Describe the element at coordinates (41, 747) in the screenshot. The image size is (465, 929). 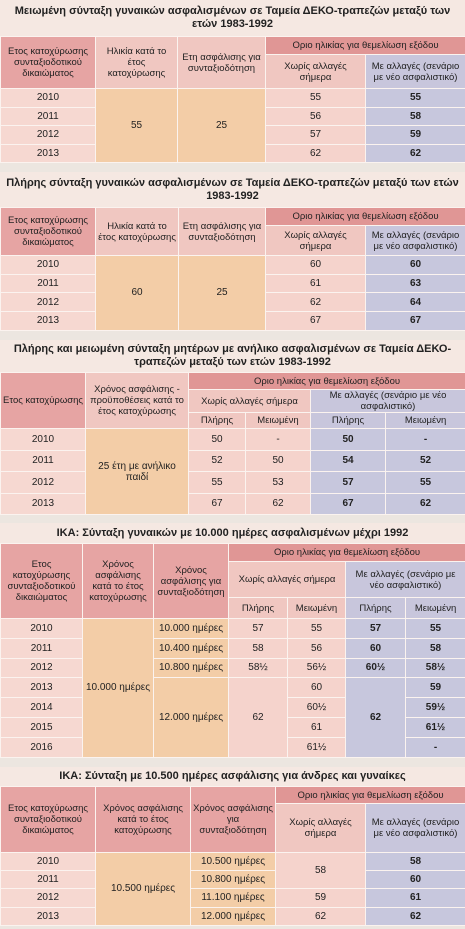
I see `year-cell: 2016` at that location.